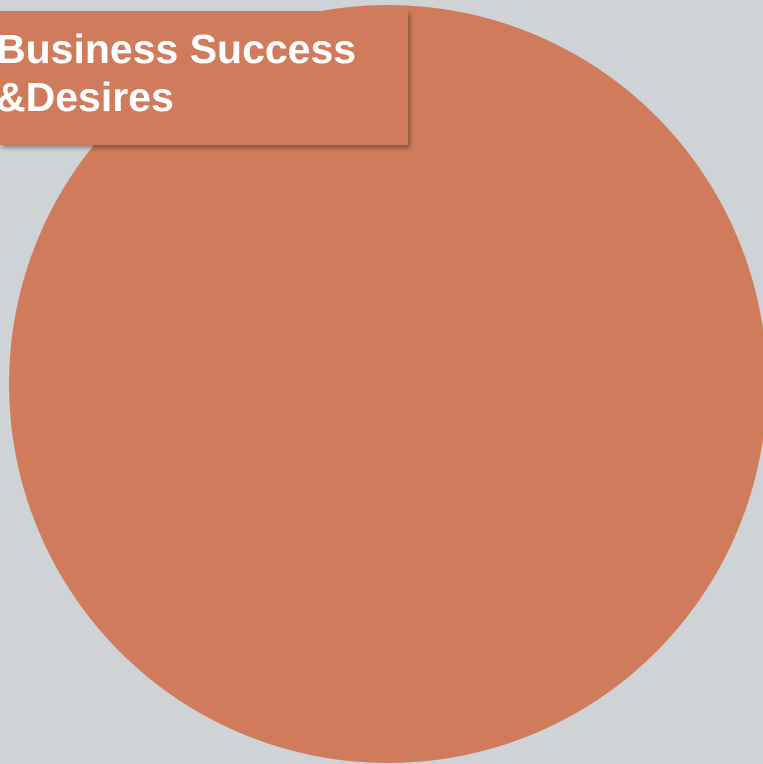  I want to click on title-banner: Business Success &Desires, so click(204, 78).